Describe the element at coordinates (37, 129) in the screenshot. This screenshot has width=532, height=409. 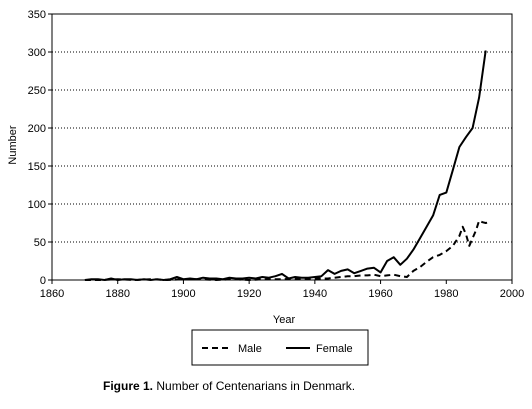
I see `y-tick-label: 200` at that location.